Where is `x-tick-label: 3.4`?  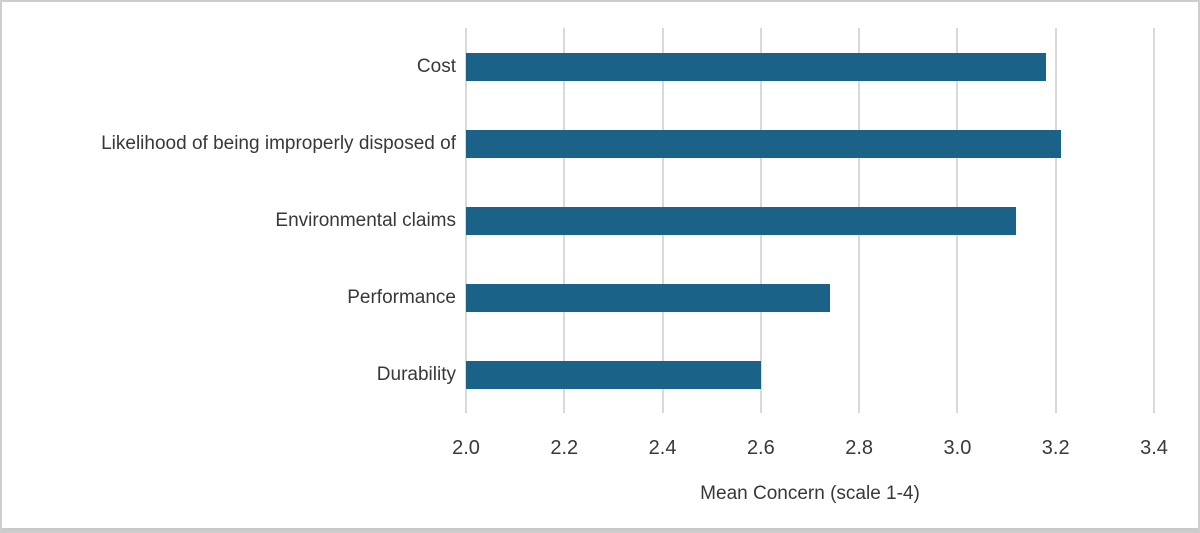
x-tick-label: 3.4 is located at coordinates (1154, 448).